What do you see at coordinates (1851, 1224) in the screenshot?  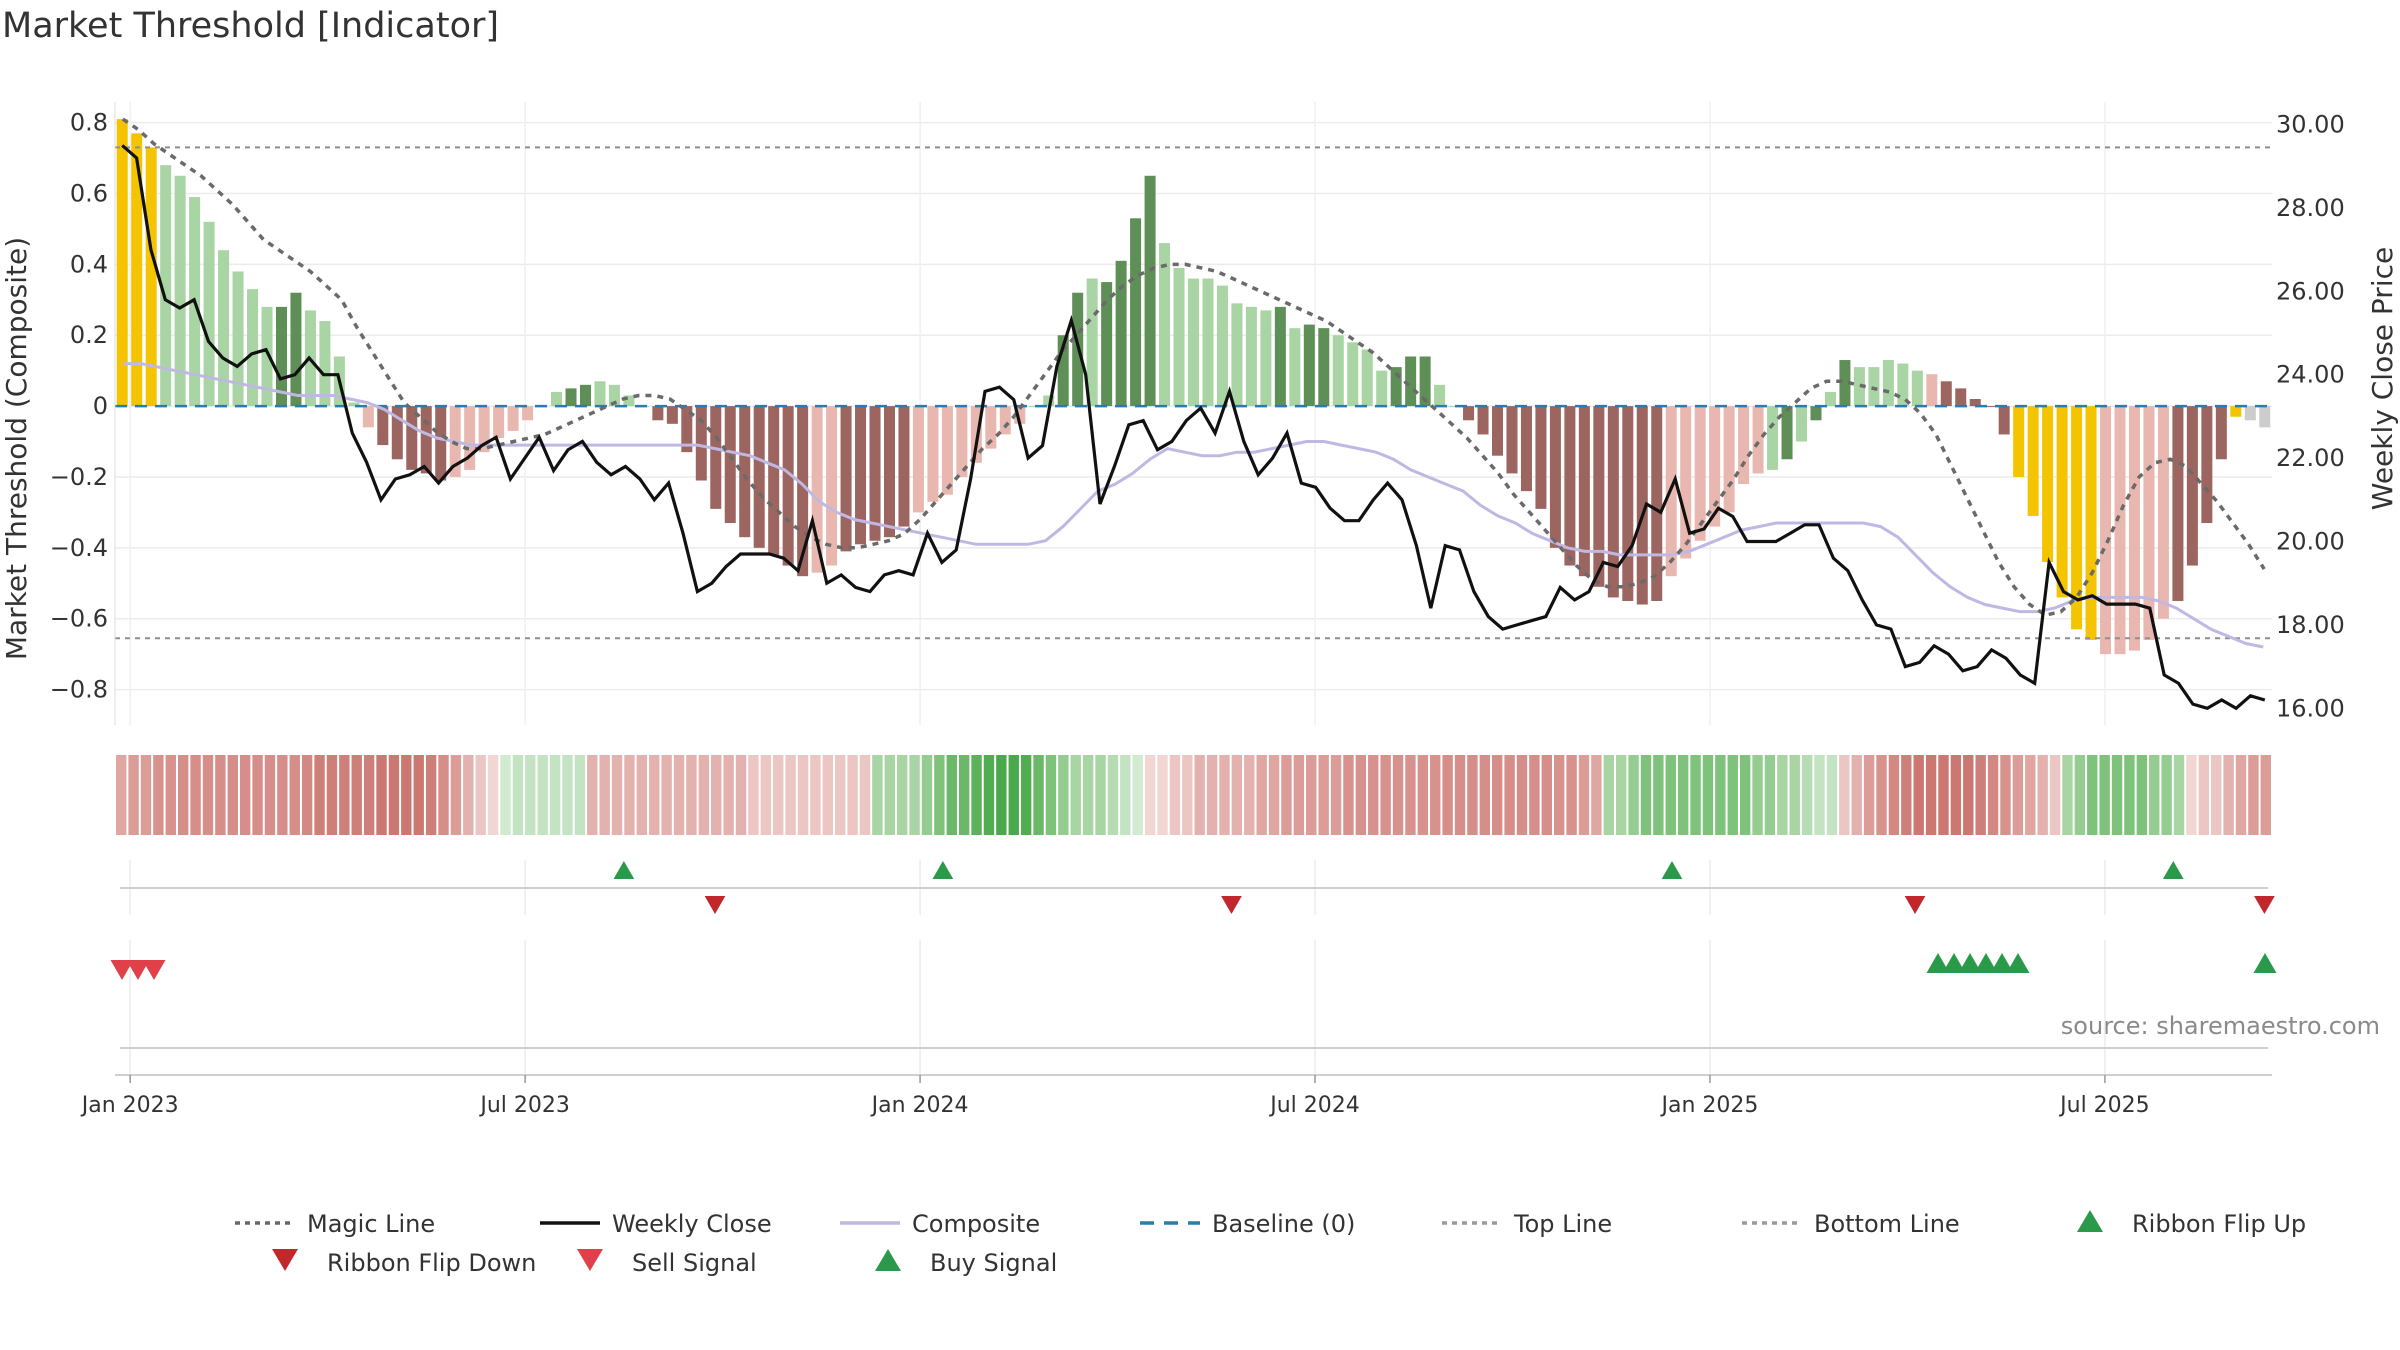 I see `legend-item: Bottom Line` at bounding box center [1851, 1224].